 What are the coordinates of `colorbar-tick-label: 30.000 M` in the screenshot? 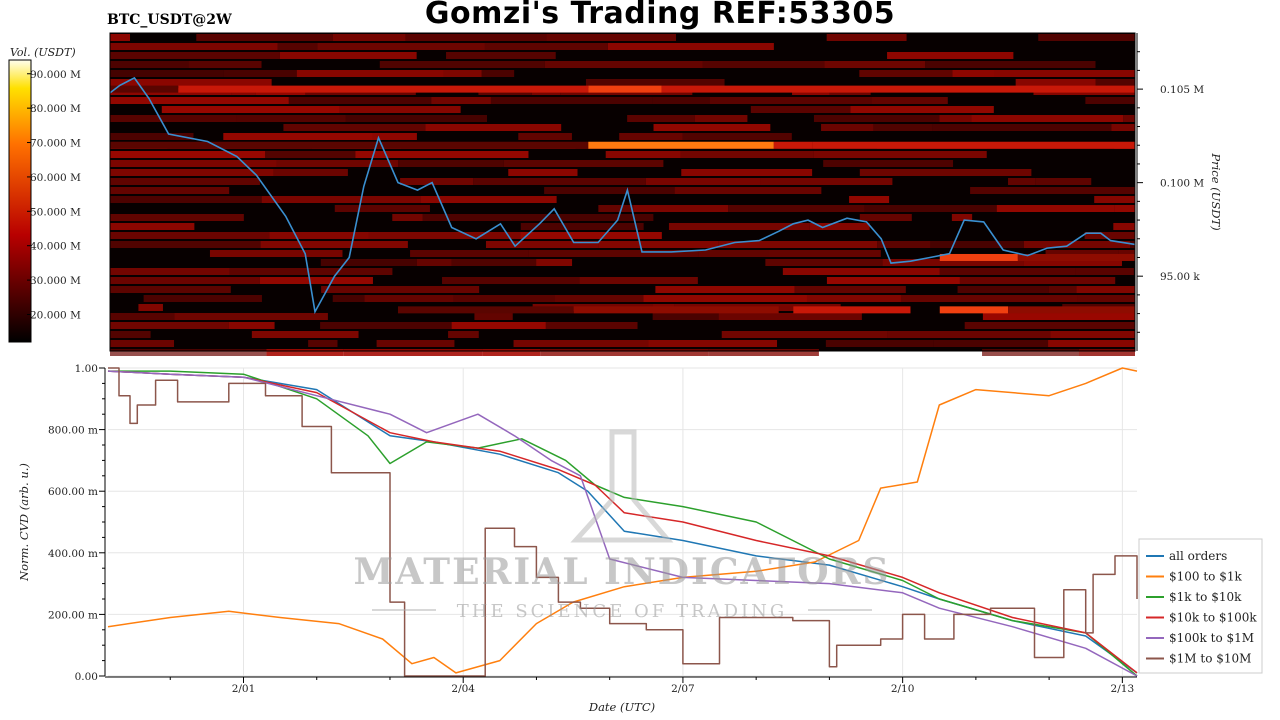 It's located at (55, 281).